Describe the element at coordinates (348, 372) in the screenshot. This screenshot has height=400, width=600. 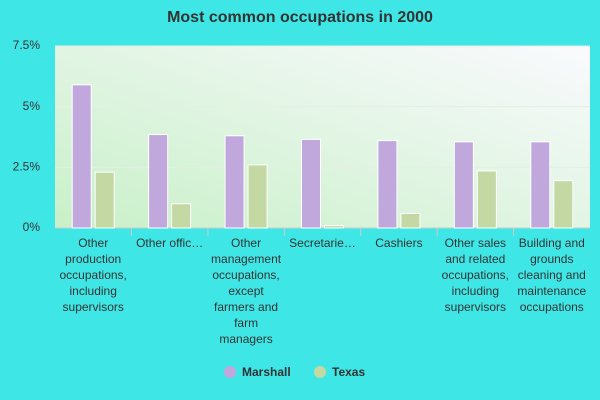
I see `legend-label: Texas` at that location.